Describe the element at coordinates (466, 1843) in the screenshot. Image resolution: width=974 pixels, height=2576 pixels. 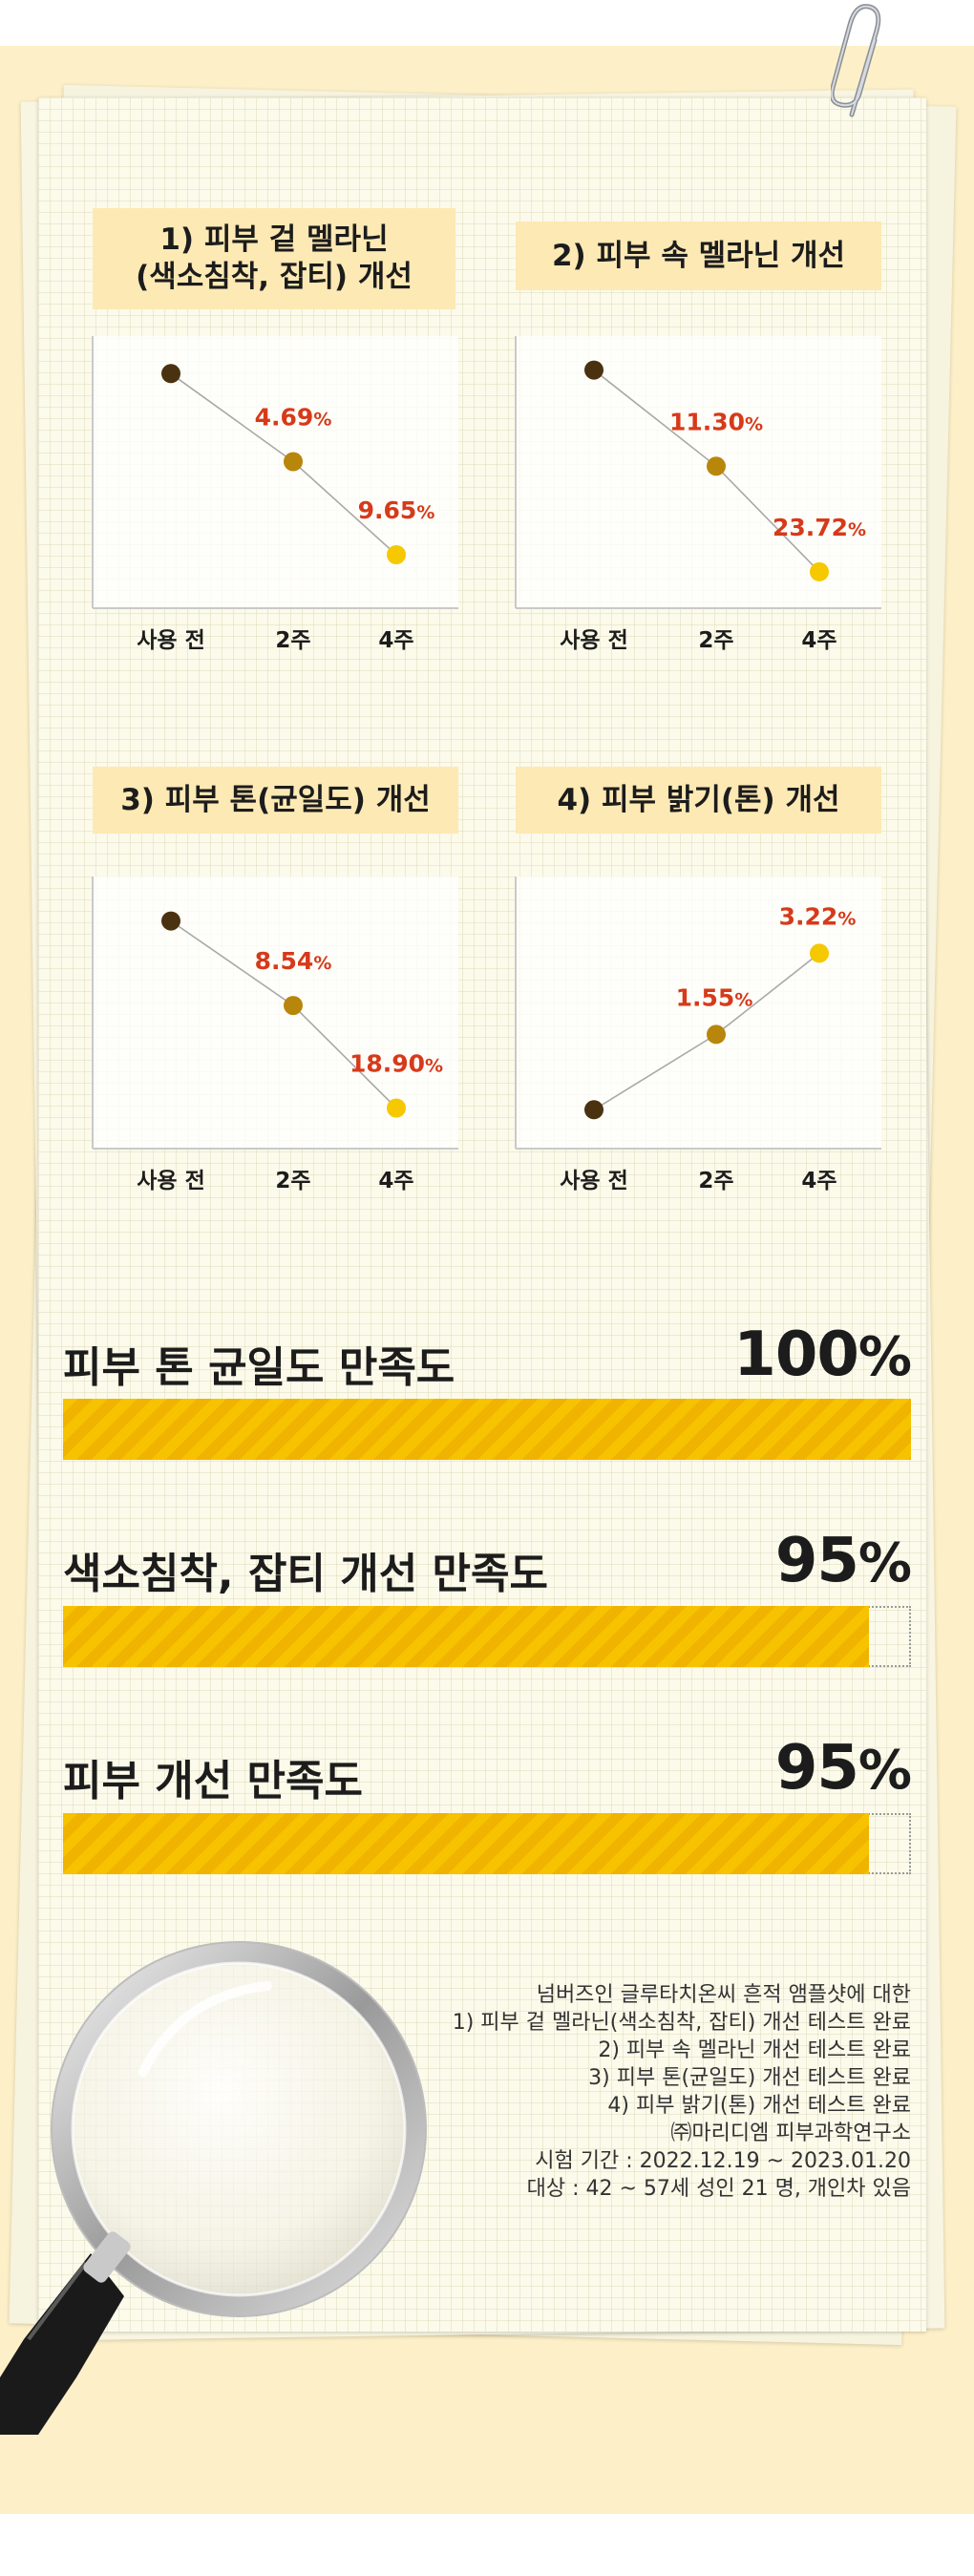
I see `satisfaction-bar-3-fill` at that location.